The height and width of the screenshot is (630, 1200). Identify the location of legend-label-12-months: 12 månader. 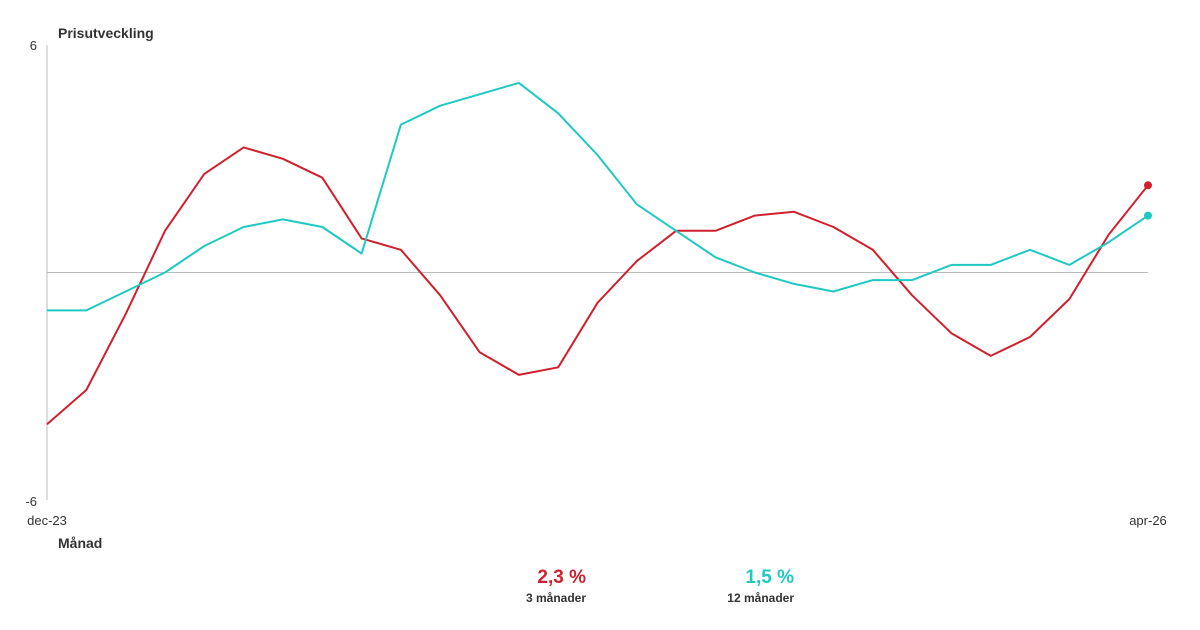
(760, 598).